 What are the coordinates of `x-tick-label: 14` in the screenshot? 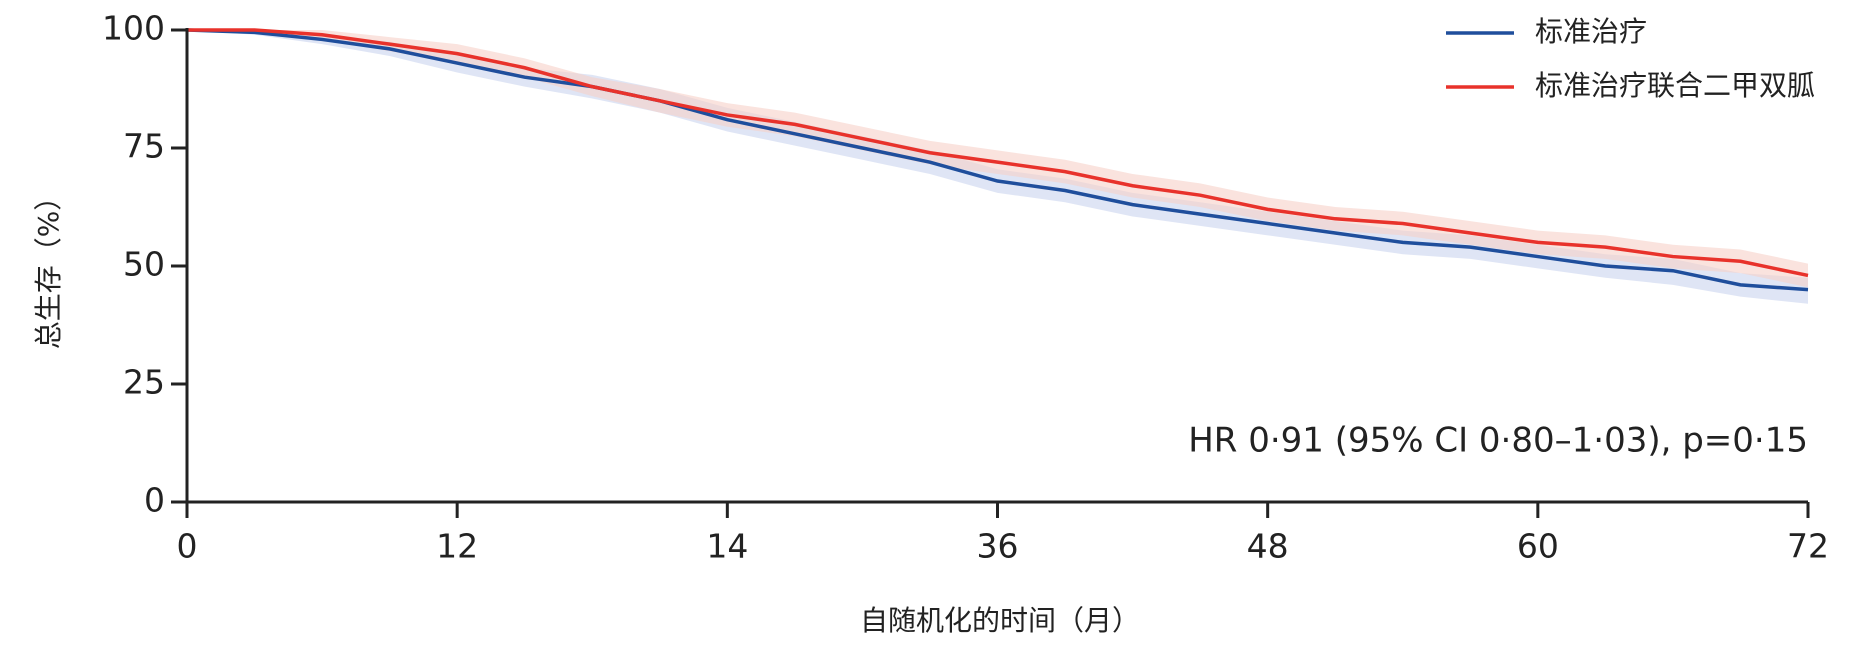 It's located at (727, 546).